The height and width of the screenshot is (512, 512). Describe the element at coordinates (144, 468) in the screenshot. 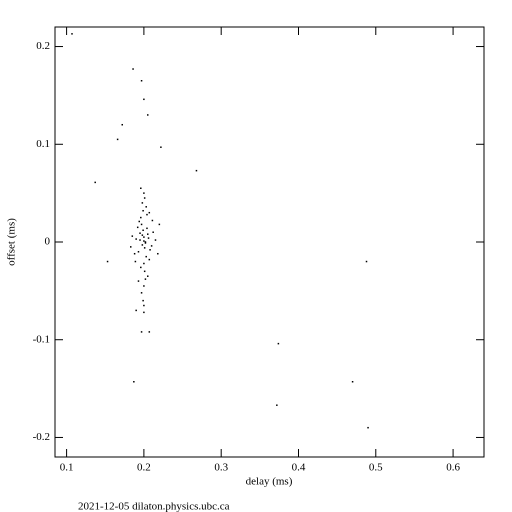

I see `x-tick-label: 0.2` at that location.